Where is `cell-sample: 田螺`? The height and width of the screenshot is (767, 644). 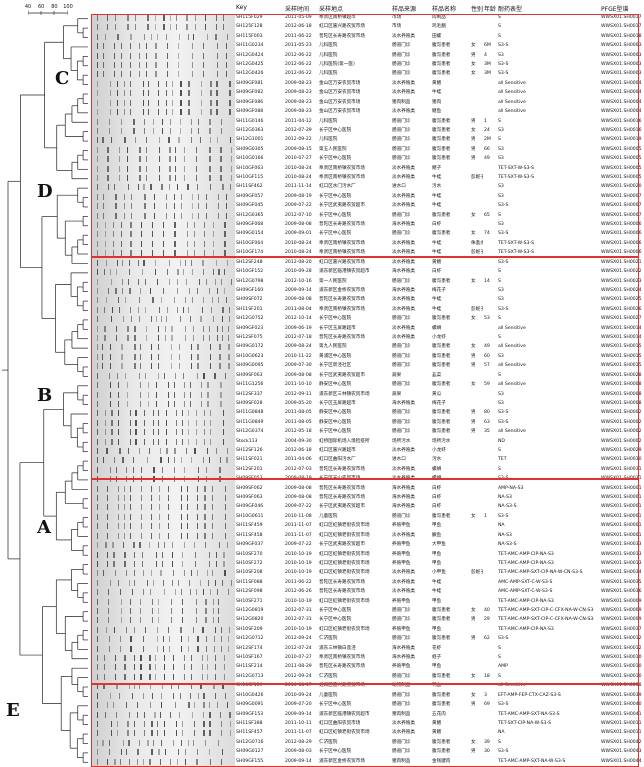
cell-sample: 田螺 is located at coordinates (437, 36).